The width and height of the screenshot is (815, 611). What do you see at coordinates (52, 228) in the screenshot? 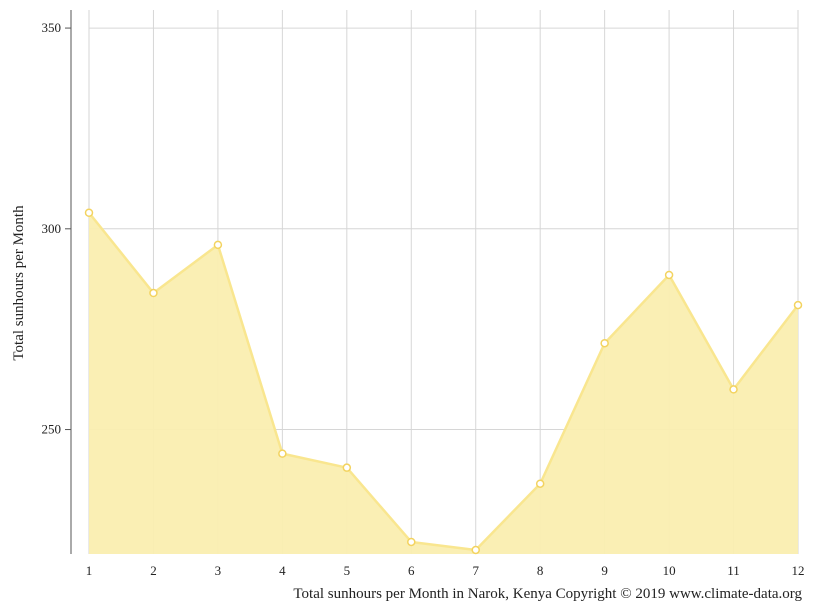
I see `y-tick-label-300: 300` at bounding box center [52, 228].